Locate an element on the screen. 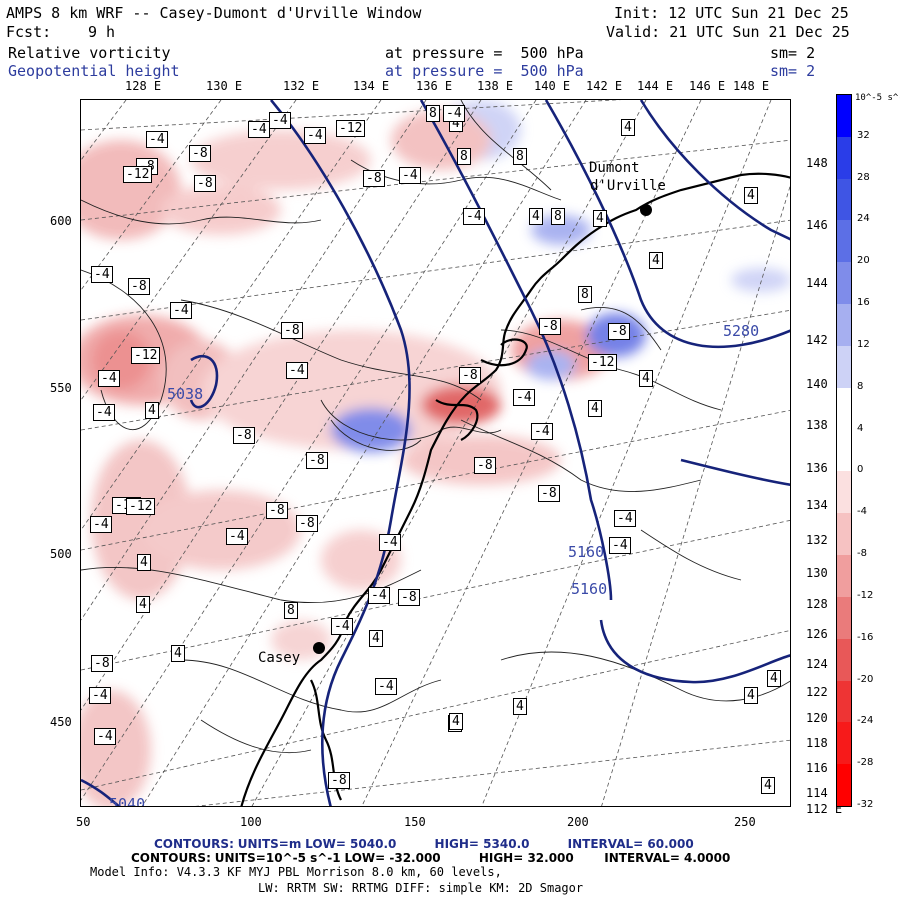  forecast-label: Fcst: is located at coordinates (29, 32).